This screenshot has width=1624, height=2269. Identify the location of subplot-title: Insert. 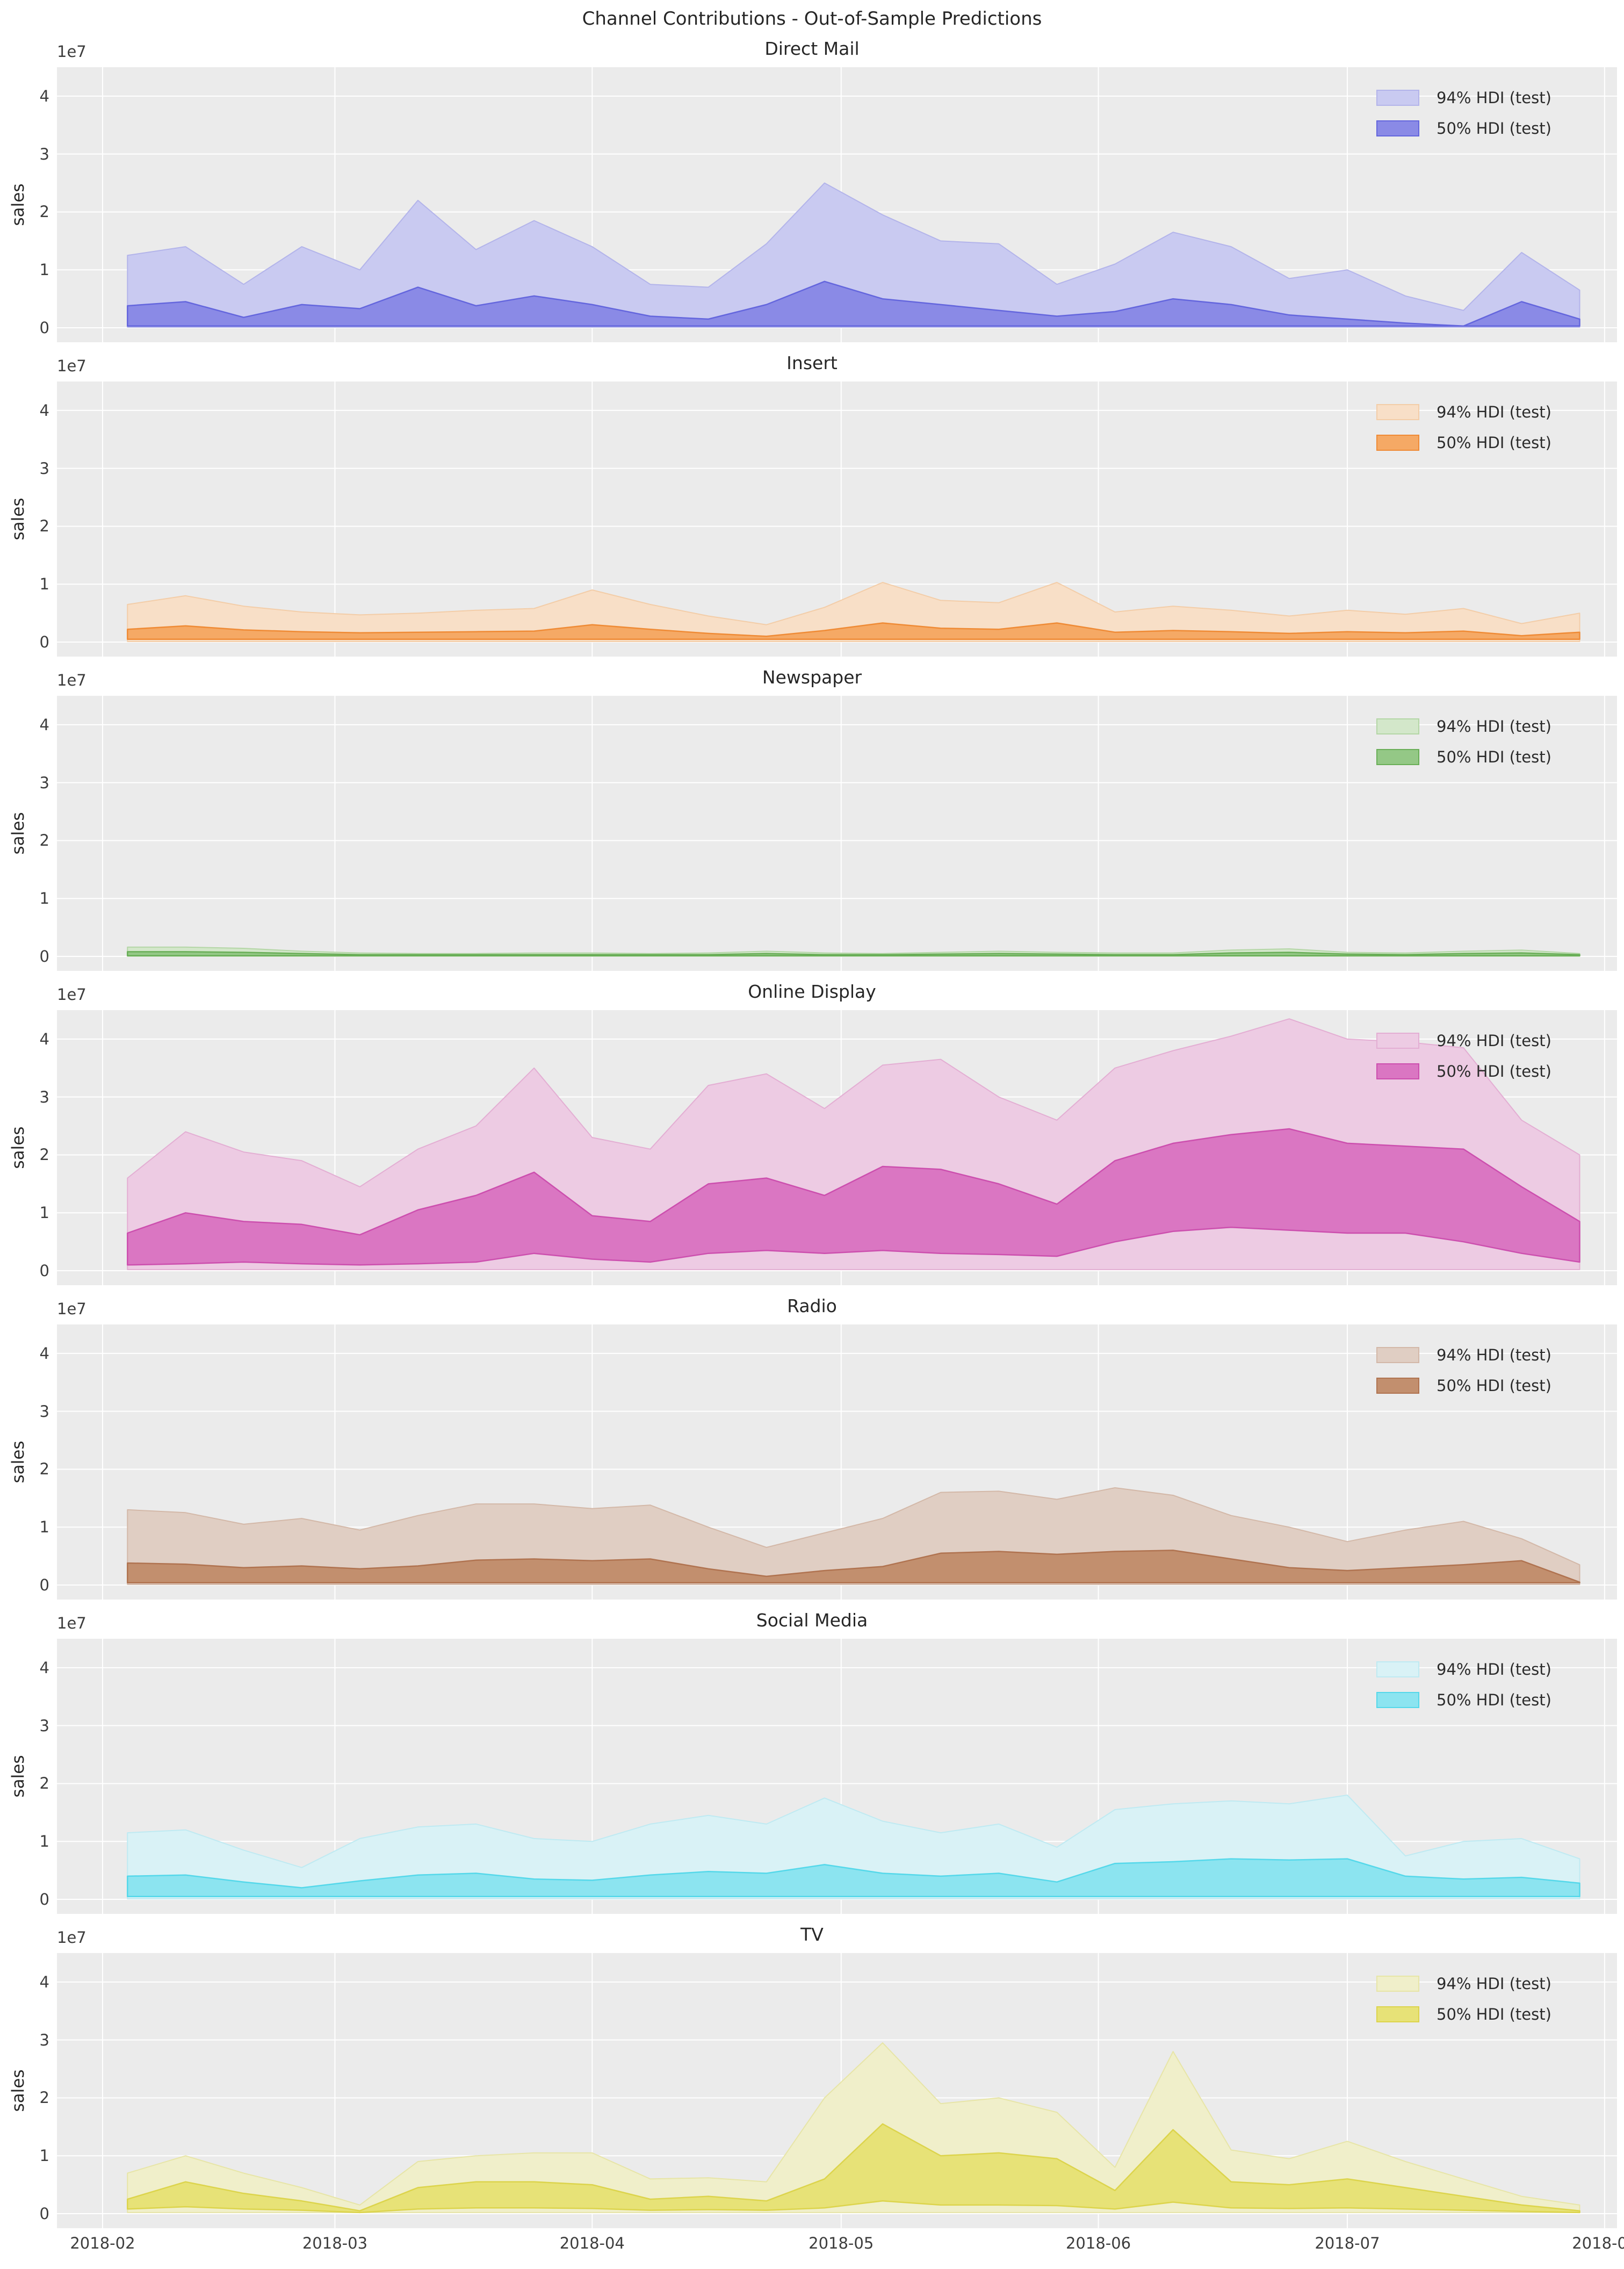
(812, 362).